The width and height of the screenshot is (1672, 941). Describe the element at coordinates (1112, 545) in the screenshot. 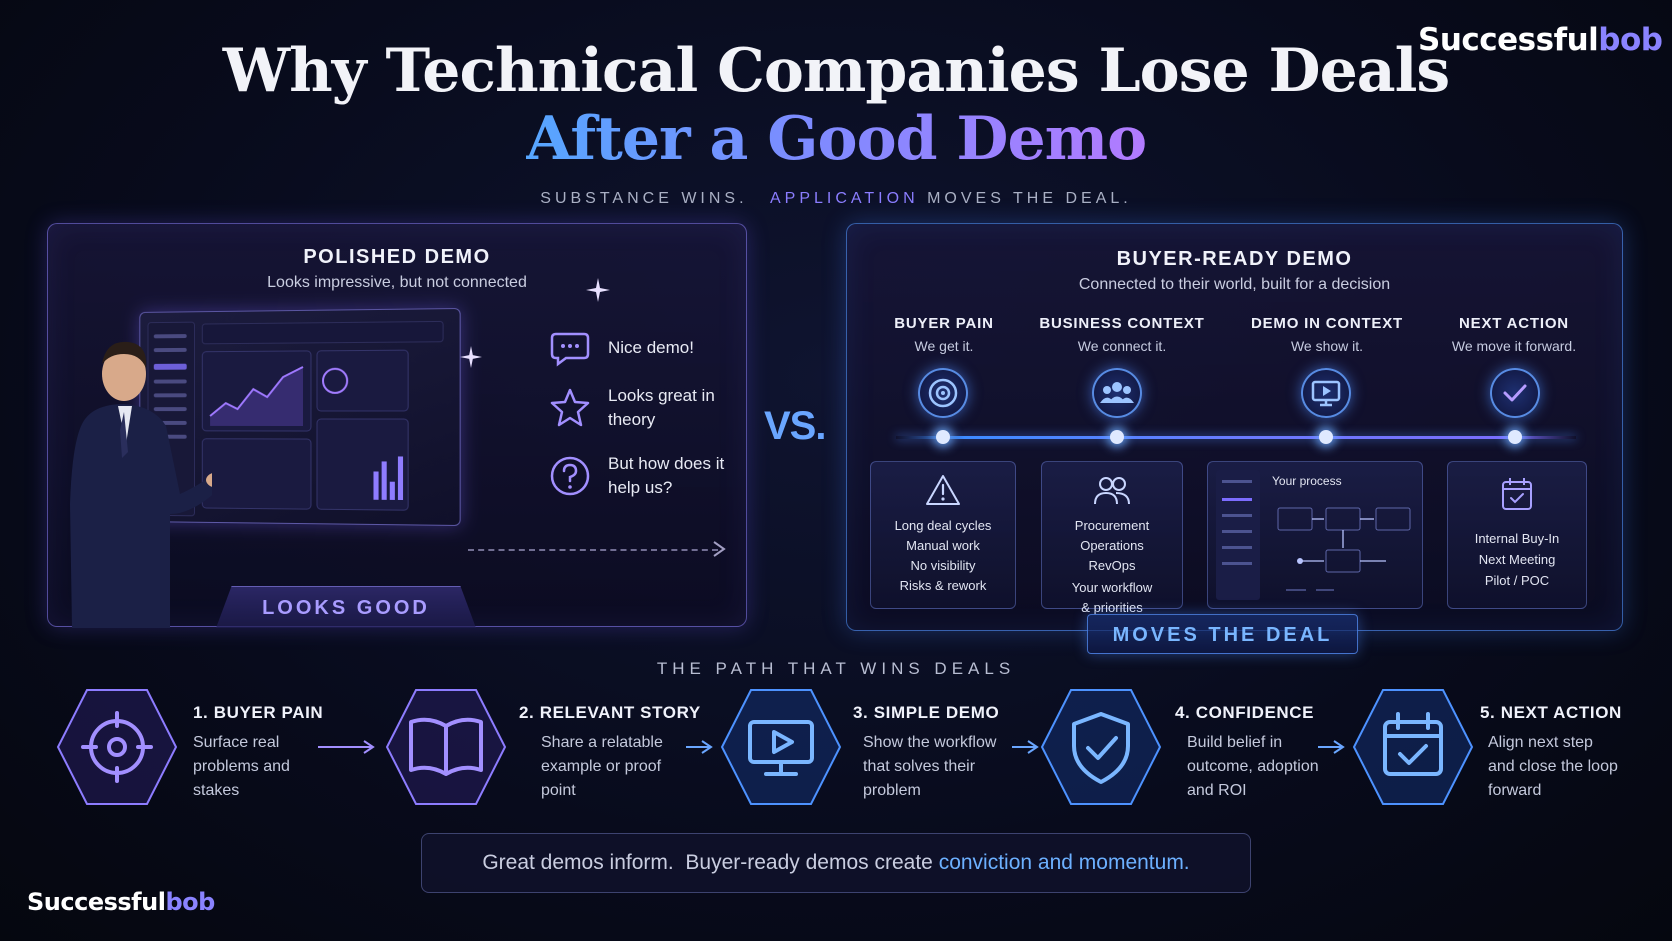

I see `context-line: Operations` at that location.